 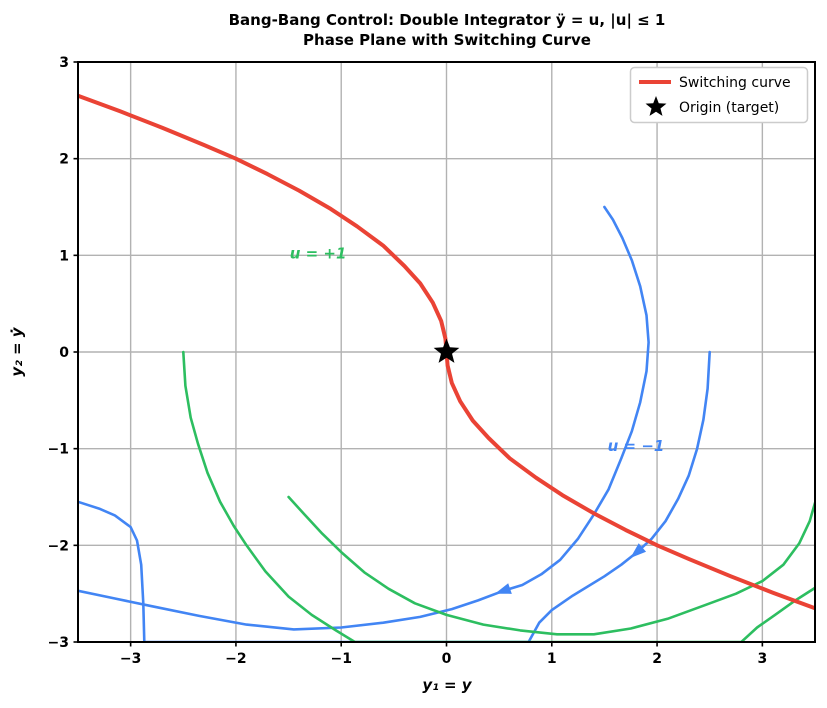 What do you see at coordinates (17, 351) in the screenshot?
I see `y-axis-label: y₂ = ẏ` at bounding box center [17, 351].